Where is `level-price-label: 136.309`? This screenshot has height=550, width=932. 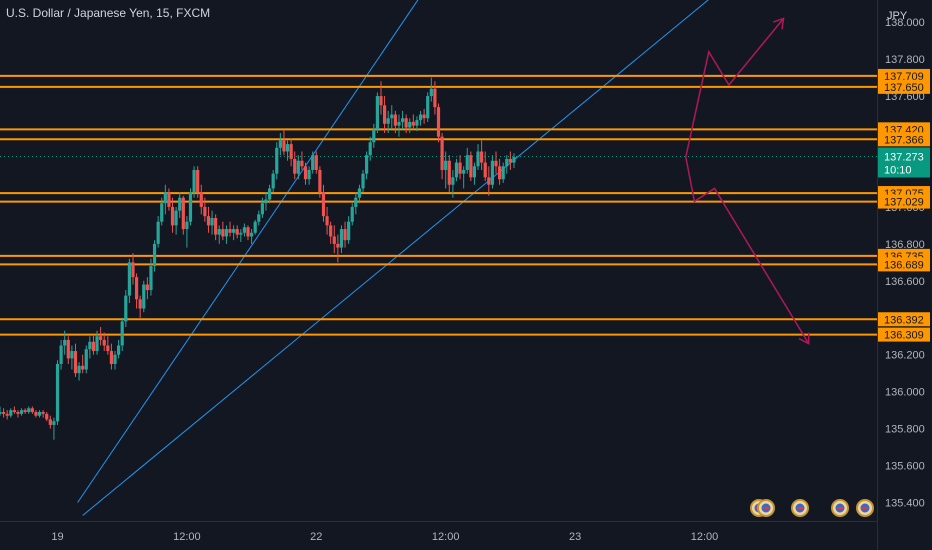
level-price-label: 136.309 is located at coordinates (904, 336).